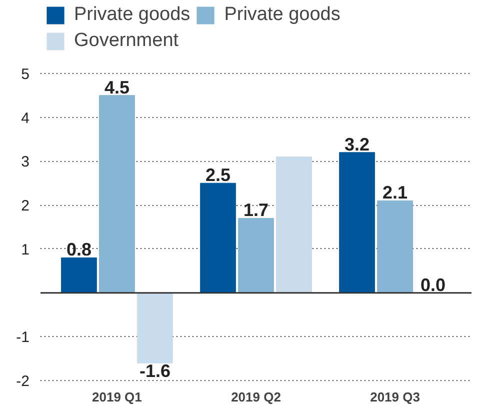 Image resolution: width=486 pixels, height=415 pixels. I want to click on data-label: 4.5, so click(117, 87).